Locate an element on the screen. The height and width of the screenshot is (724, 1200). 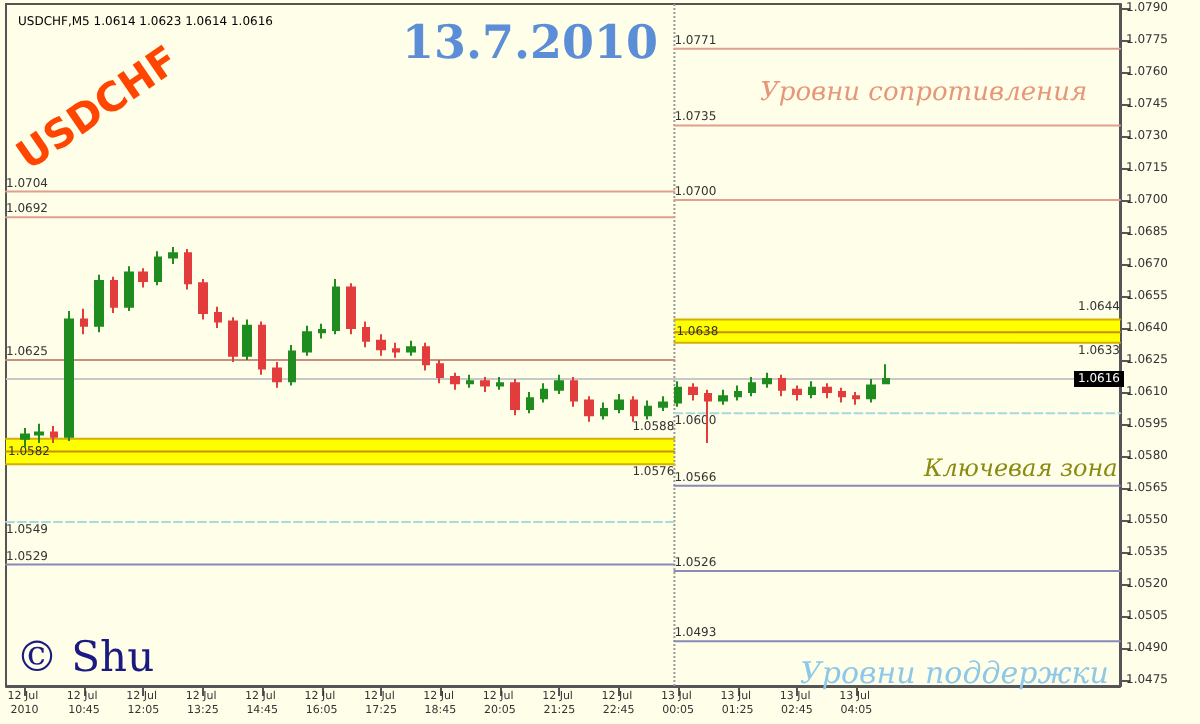
annotation: Ключевая зона is located at coordinates (1020, 468).